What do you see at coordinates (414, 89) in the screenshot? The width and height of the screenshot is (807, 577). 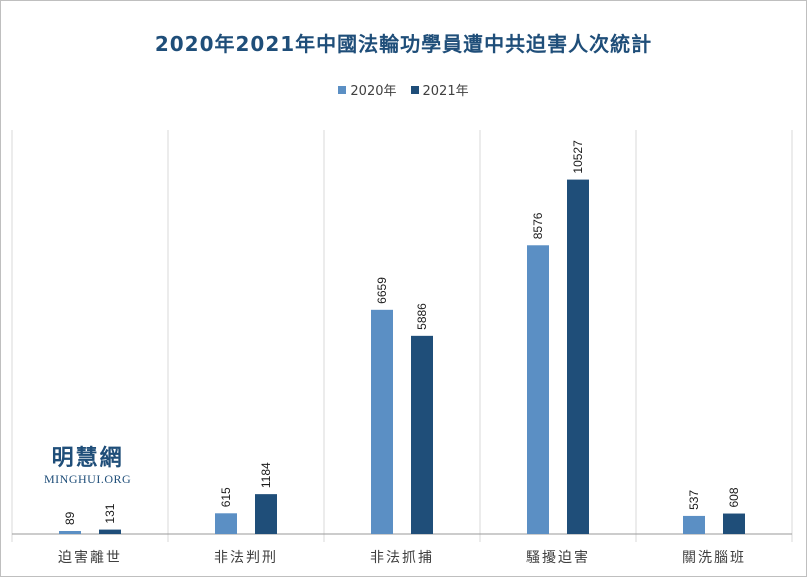 I see `legend-swatch-2021` at bounding box center [414, 89].